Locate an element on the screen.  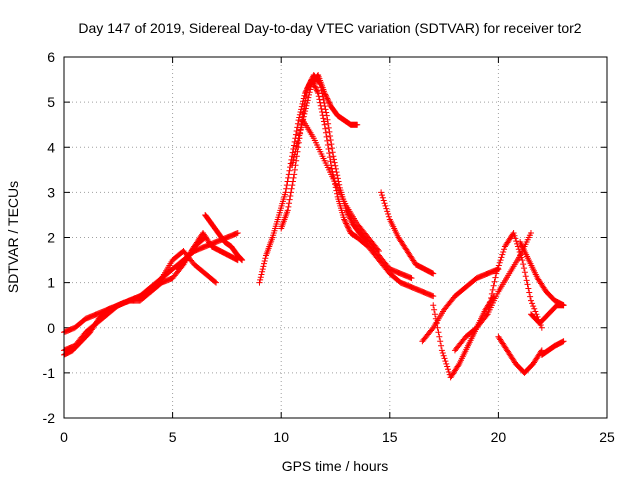
x-tick-label: 5 is located at coordinates (173, 437).